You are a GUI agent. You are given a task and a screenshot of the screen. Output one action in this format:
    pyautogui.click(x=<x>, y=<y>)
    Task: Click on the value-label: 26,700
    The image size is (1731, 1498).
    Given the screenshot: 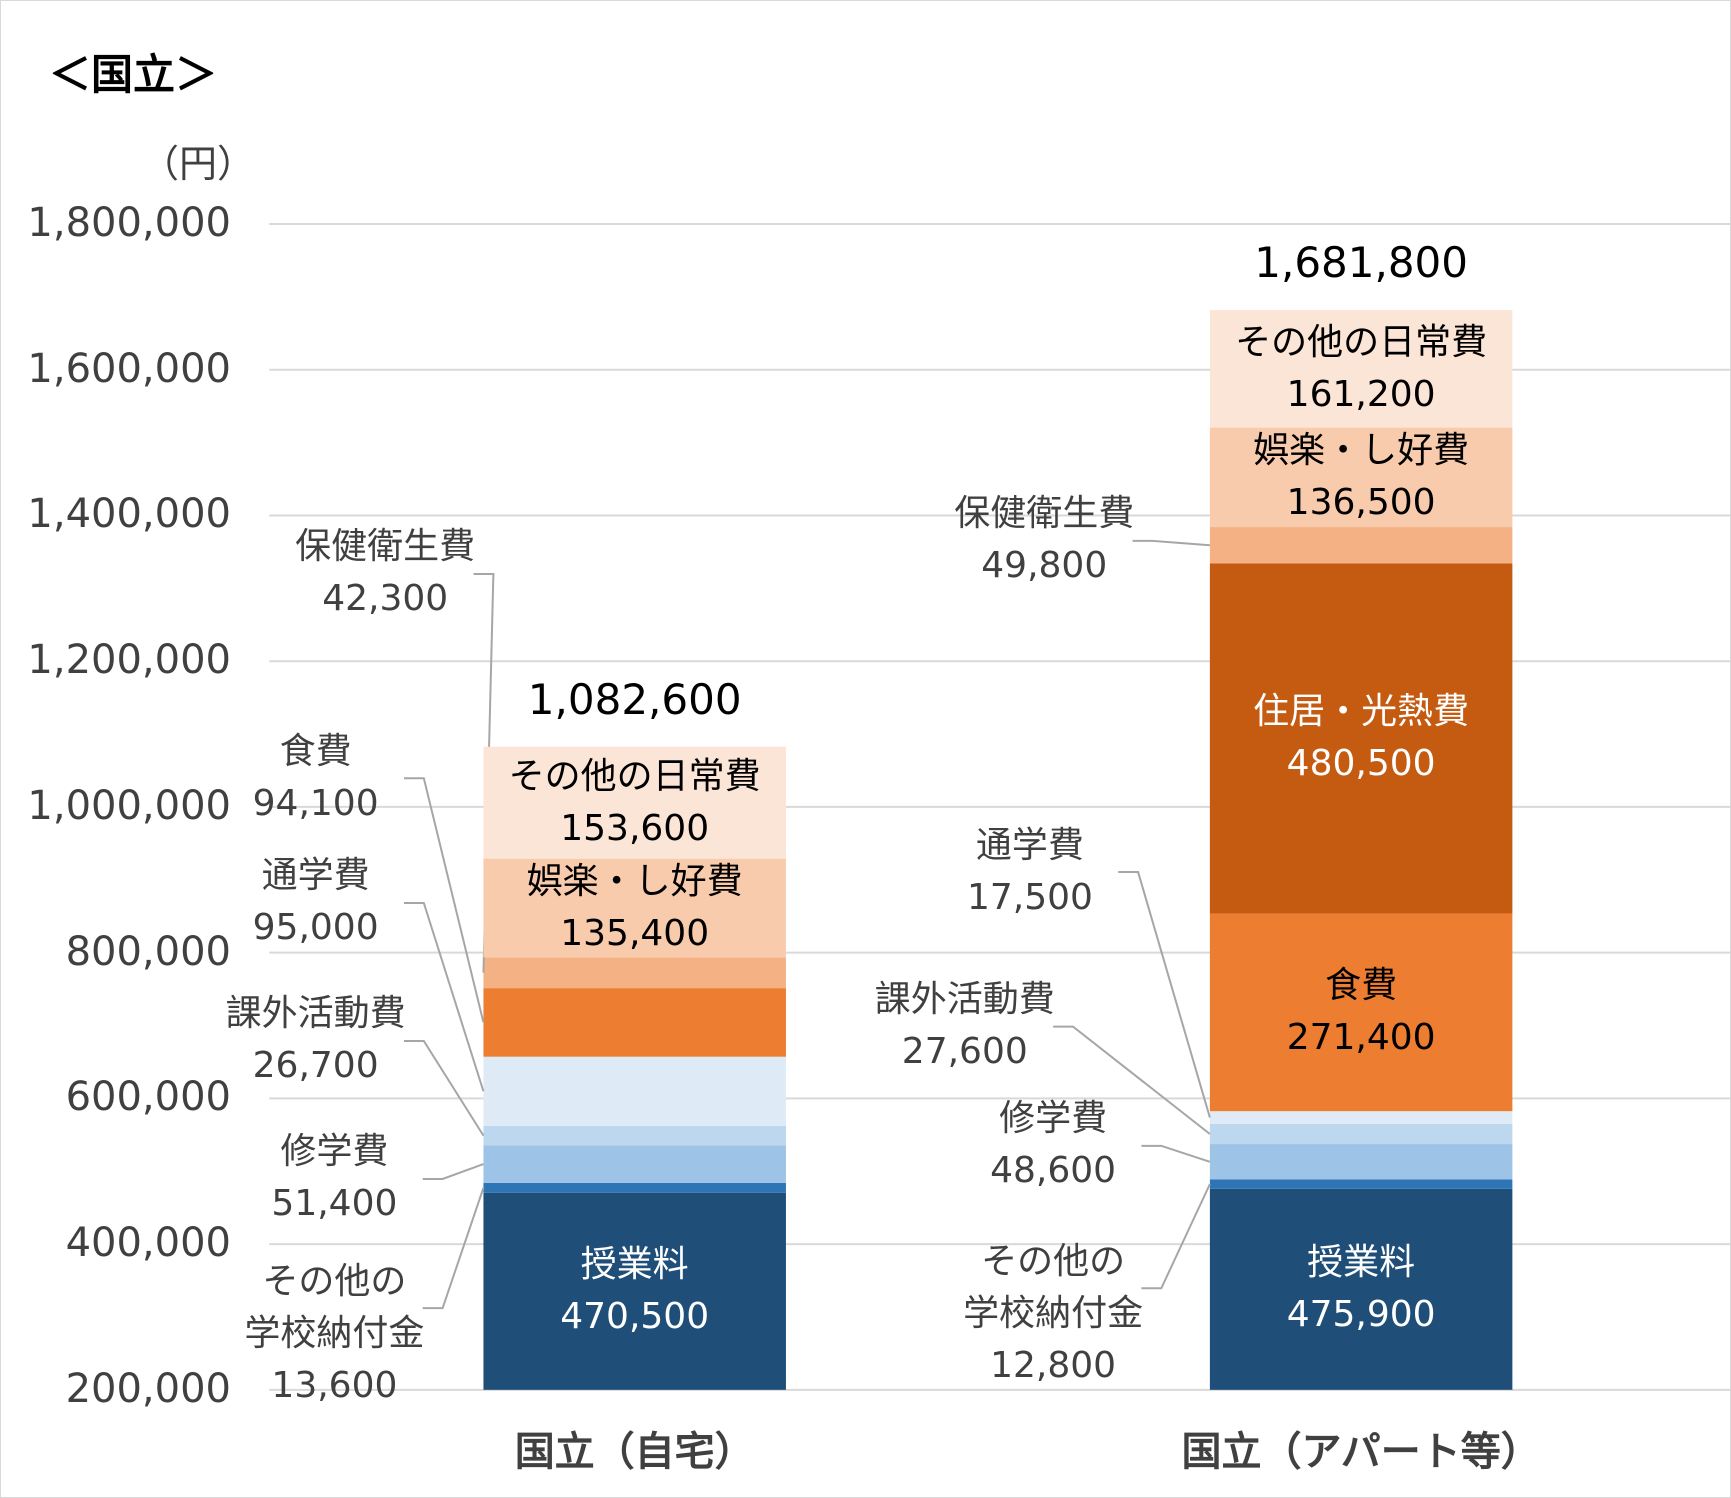 What is the action you would take?
    pyautogui.click(x=315, y=1066)
    